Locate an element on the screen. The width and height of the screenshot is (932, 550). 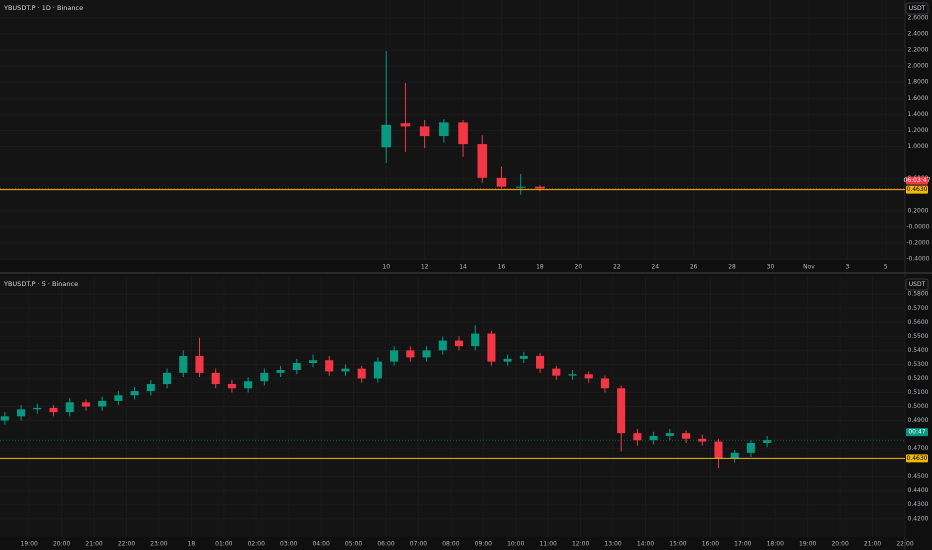
y-tick-label: 0.4200 is located at coordinates (918, 518).